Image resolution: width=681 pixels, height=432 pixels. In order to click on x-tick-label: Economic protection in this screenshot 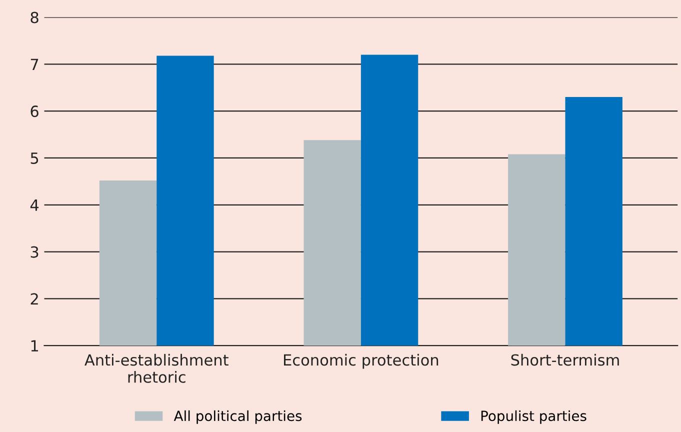, I will do `click(361, 361)`.